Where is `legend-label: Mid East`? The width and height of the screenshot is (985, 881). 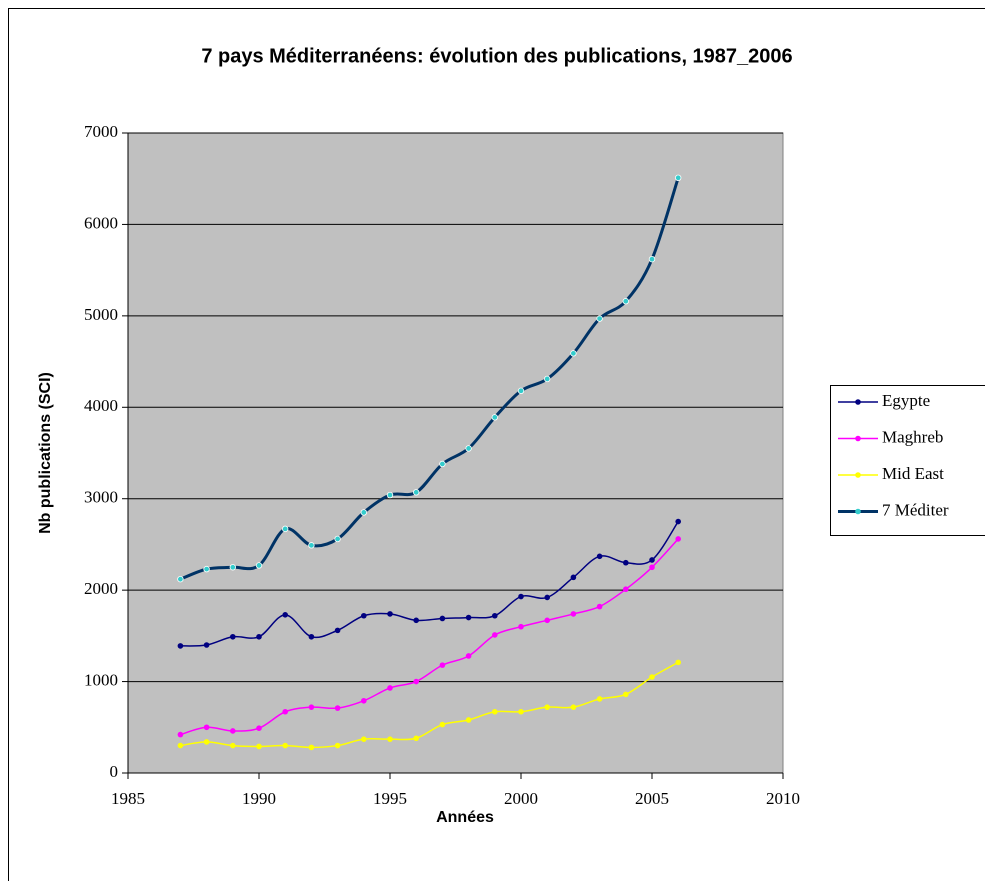
legend-label: Mid East is located at coordinates (913, 473).